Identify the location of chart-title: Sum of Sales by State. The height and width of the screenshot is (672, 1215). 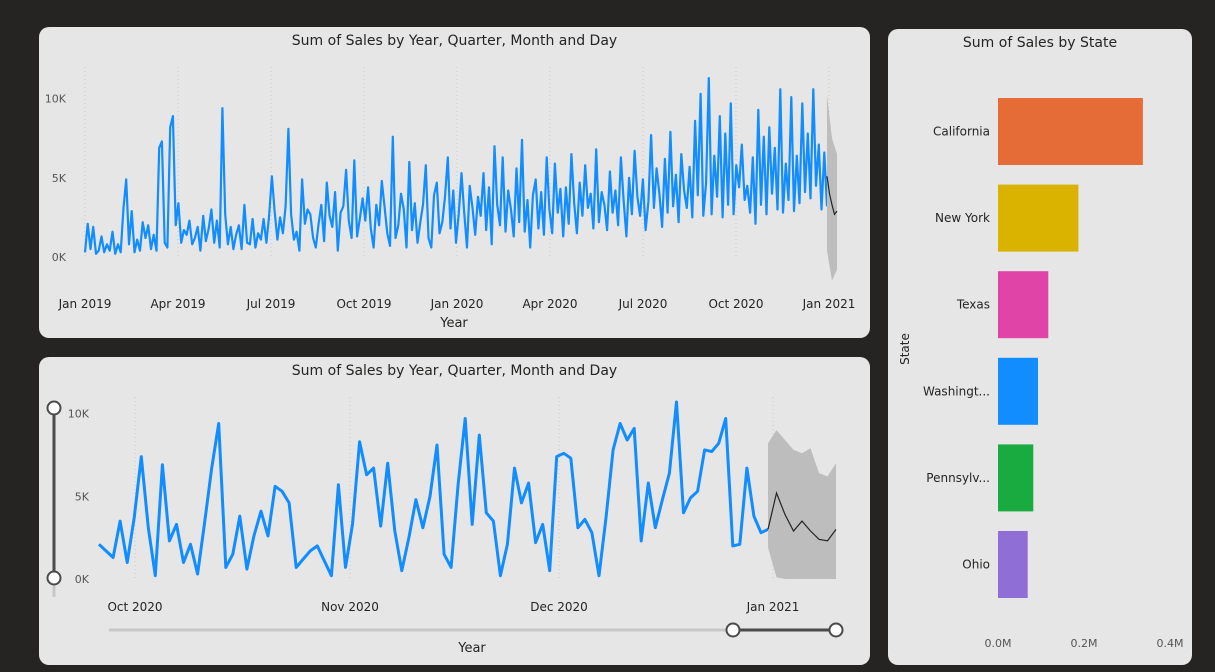
(1040, 43).